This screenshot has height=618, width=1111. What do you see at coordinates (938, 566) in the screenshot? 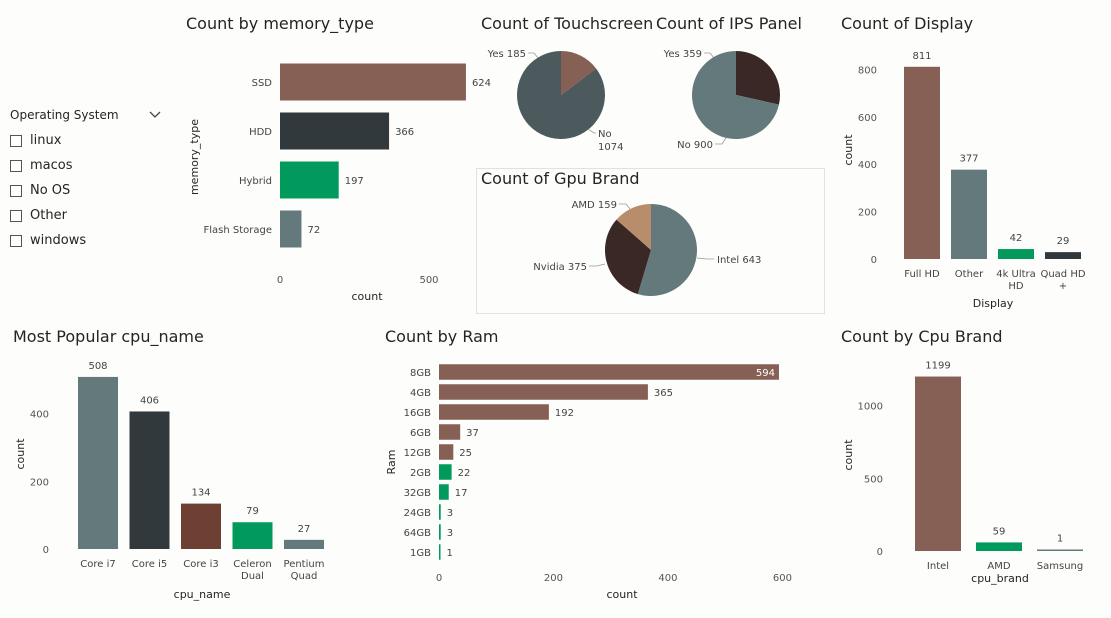
I see `category-label: Intel` at bounding box center [938, 566].